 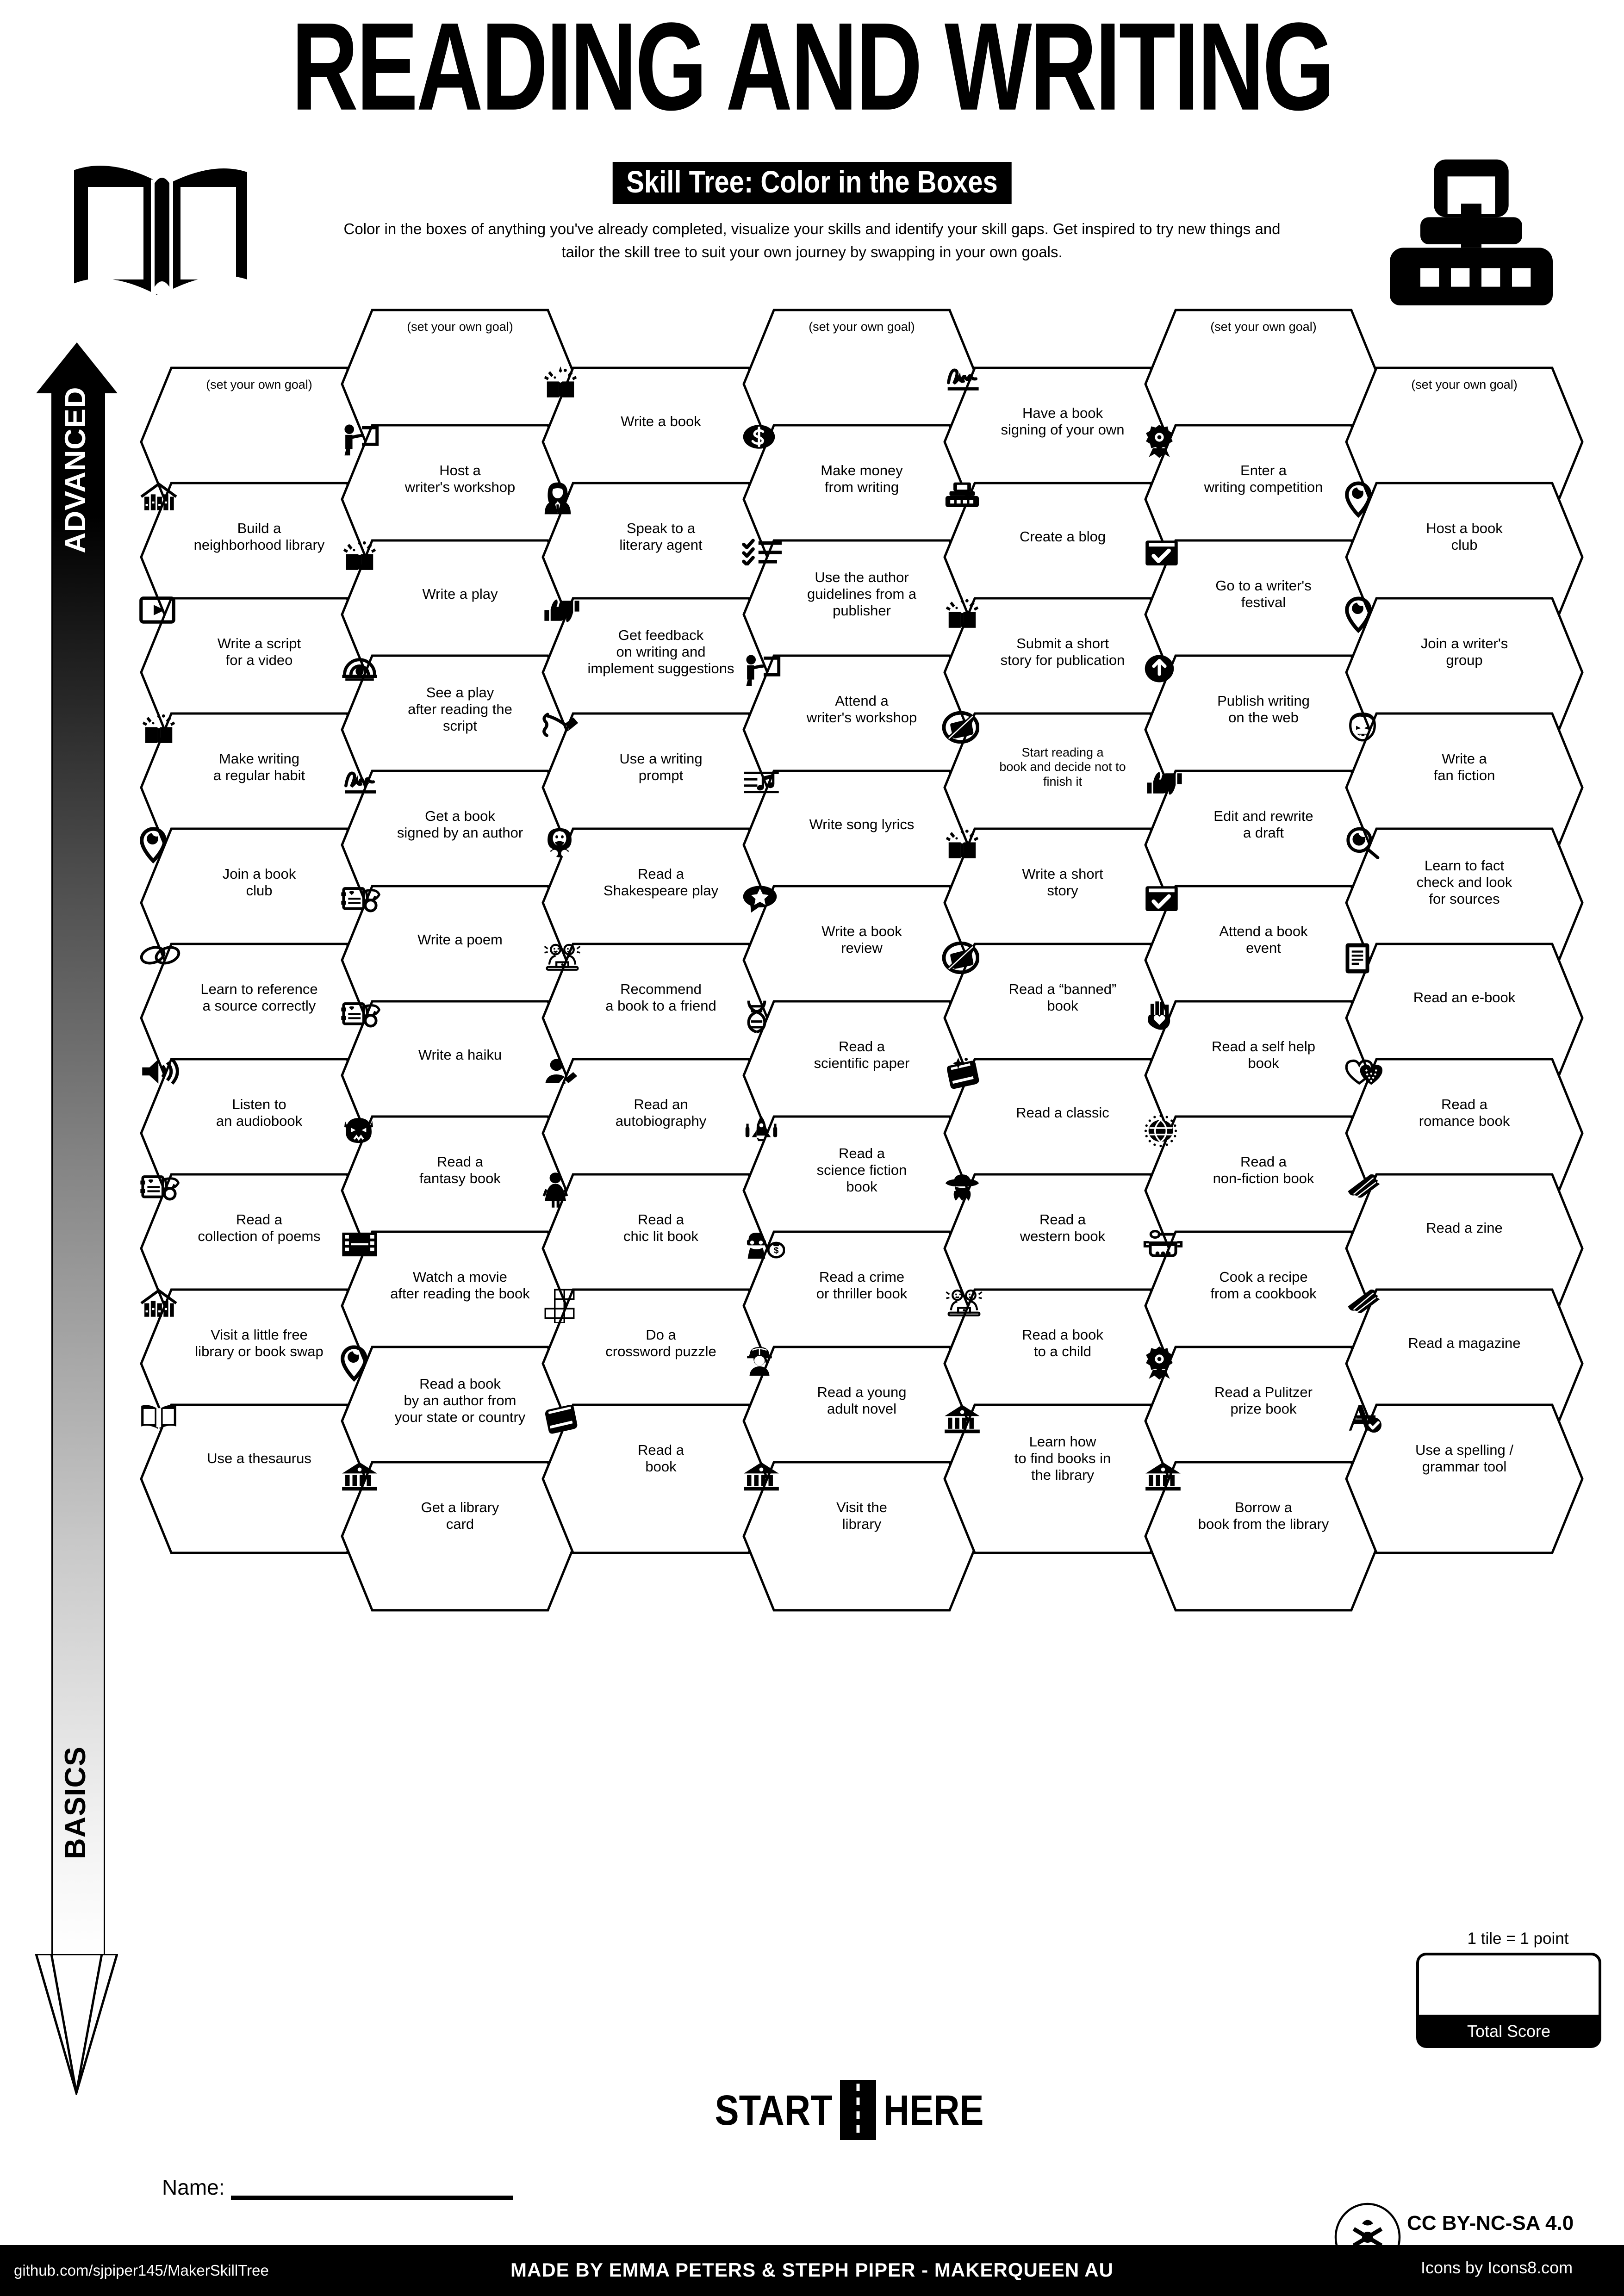 What do you see at coordinates (661, 1133) in the screenshot?
I see `skill-tile: Read an autobiography` at bounding box center [661, 1133].